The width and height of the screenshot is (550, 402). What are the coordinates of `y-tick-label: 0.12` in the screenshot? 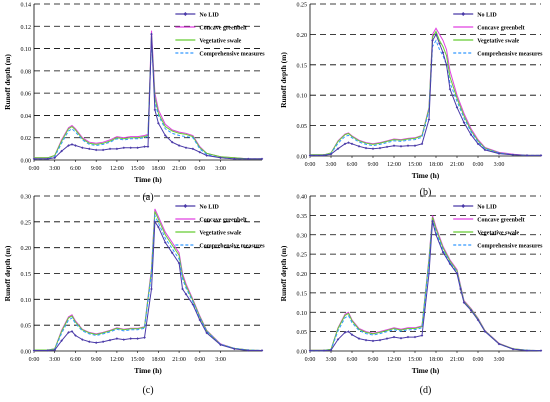 It's located at (26, 28).